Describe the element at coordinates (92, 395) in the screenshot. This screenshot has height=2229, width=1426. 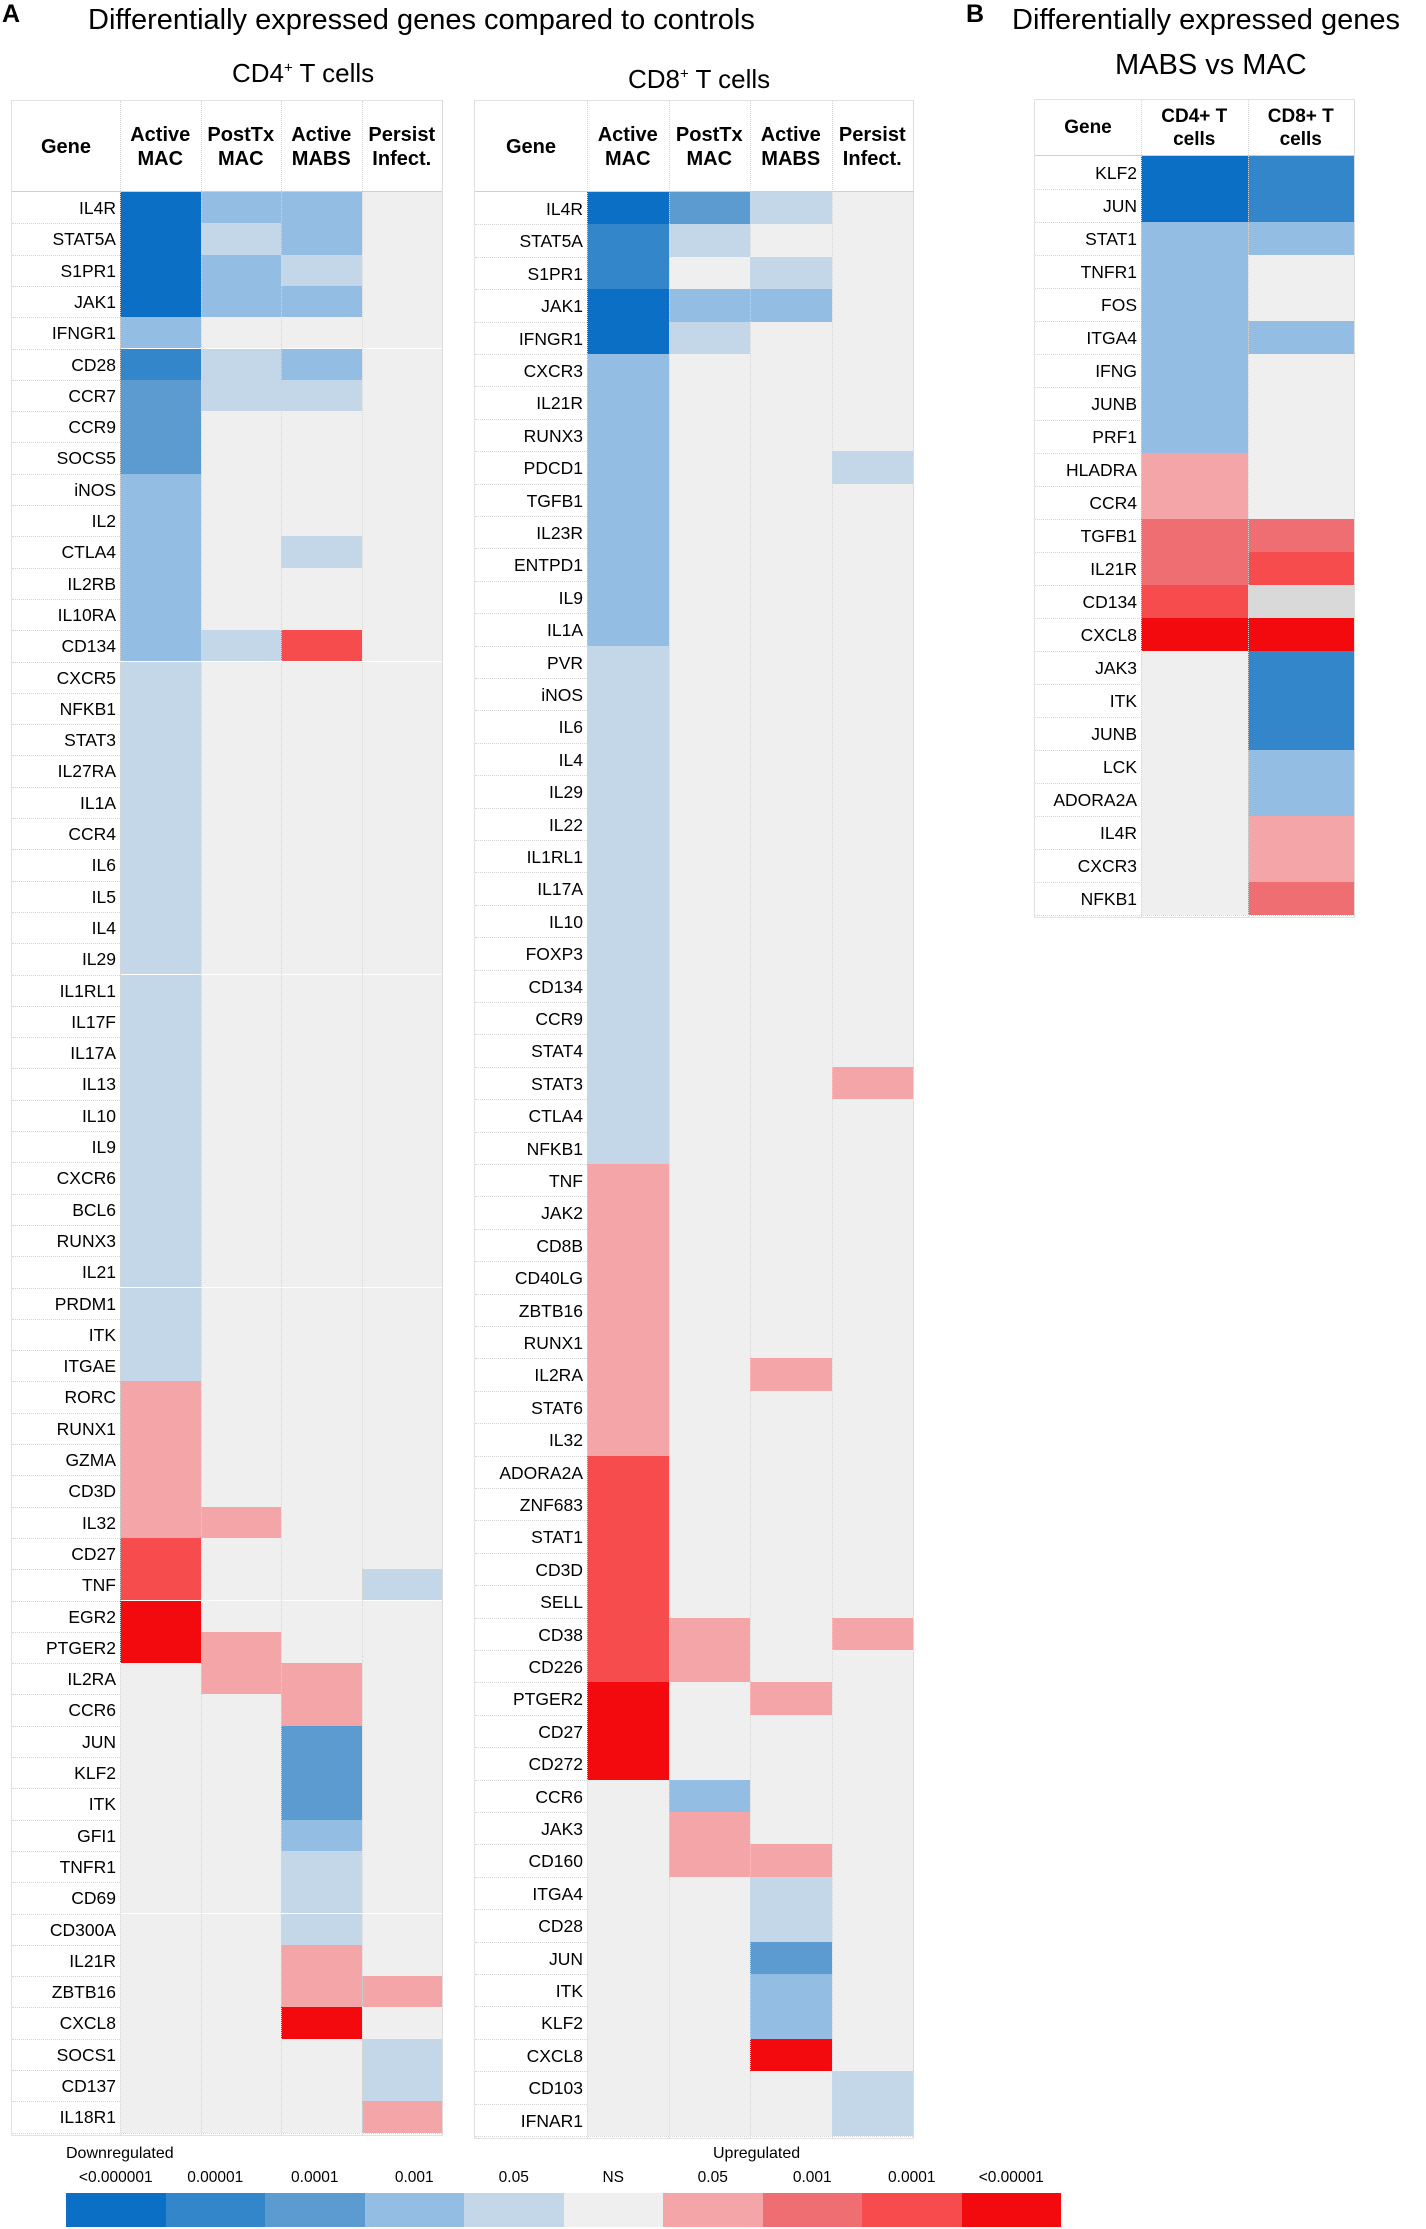
I see `gene-label: CCR7` at that location.